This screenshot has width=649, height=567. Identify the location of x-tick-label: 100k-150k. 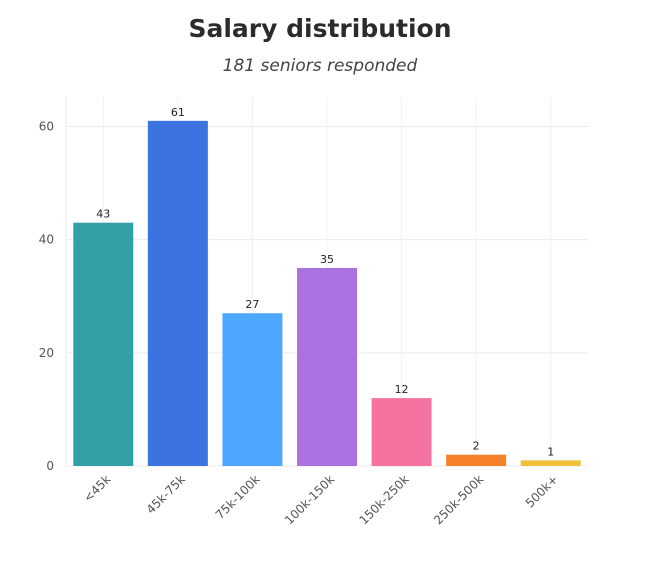
(309, 499).